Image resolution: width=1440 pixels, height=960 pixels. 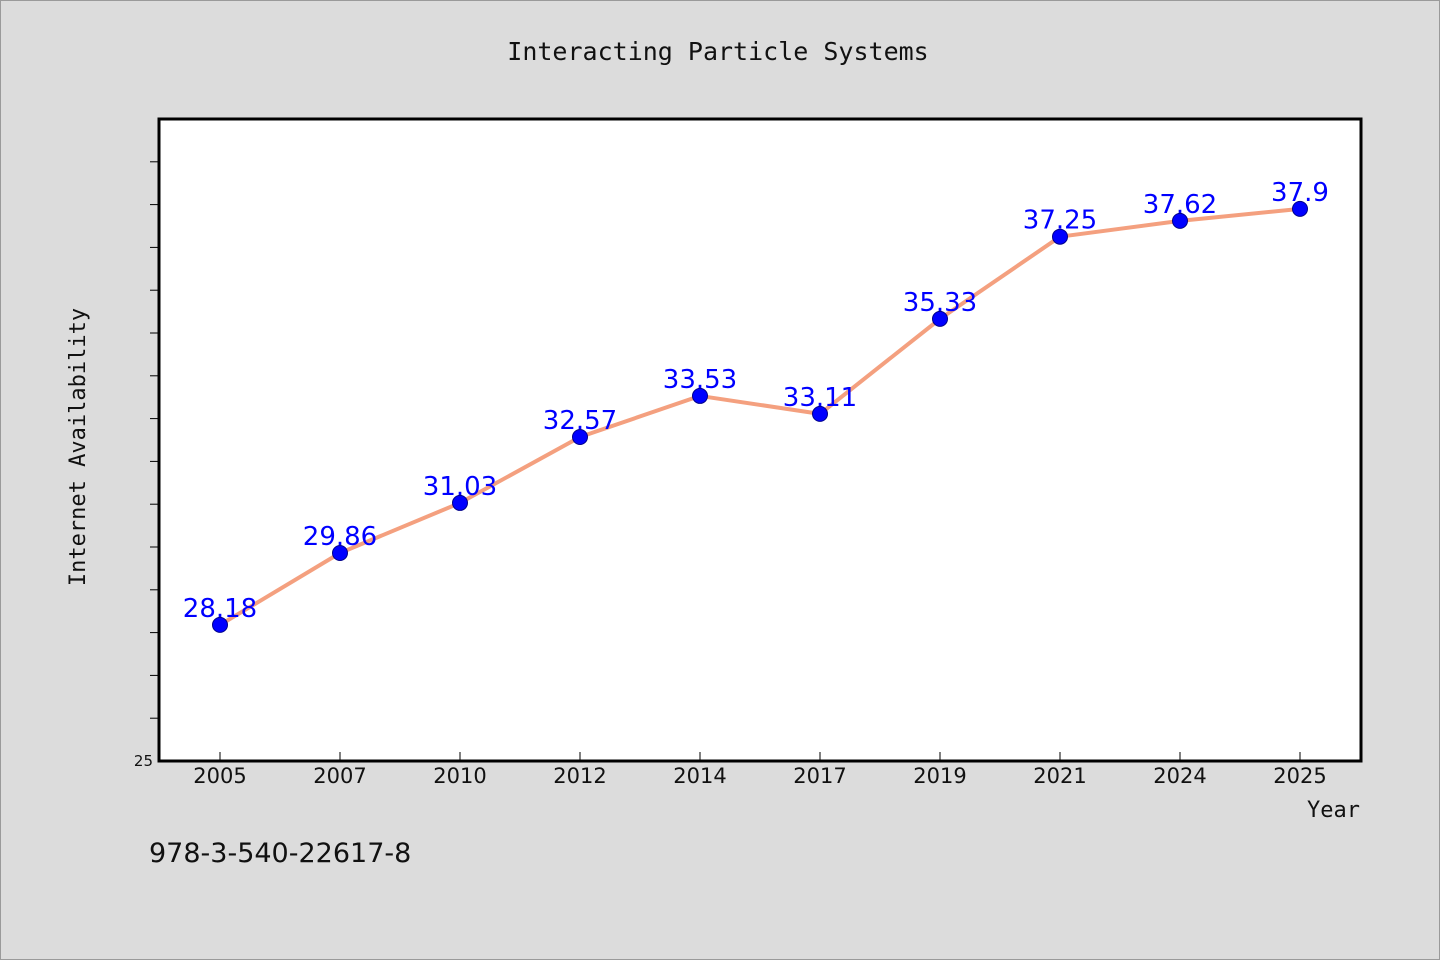 What do you see at coordinates (1299, 776) in the screenshot?
I see `x-tick-label: 2025` at bounding box center [1299, 776].